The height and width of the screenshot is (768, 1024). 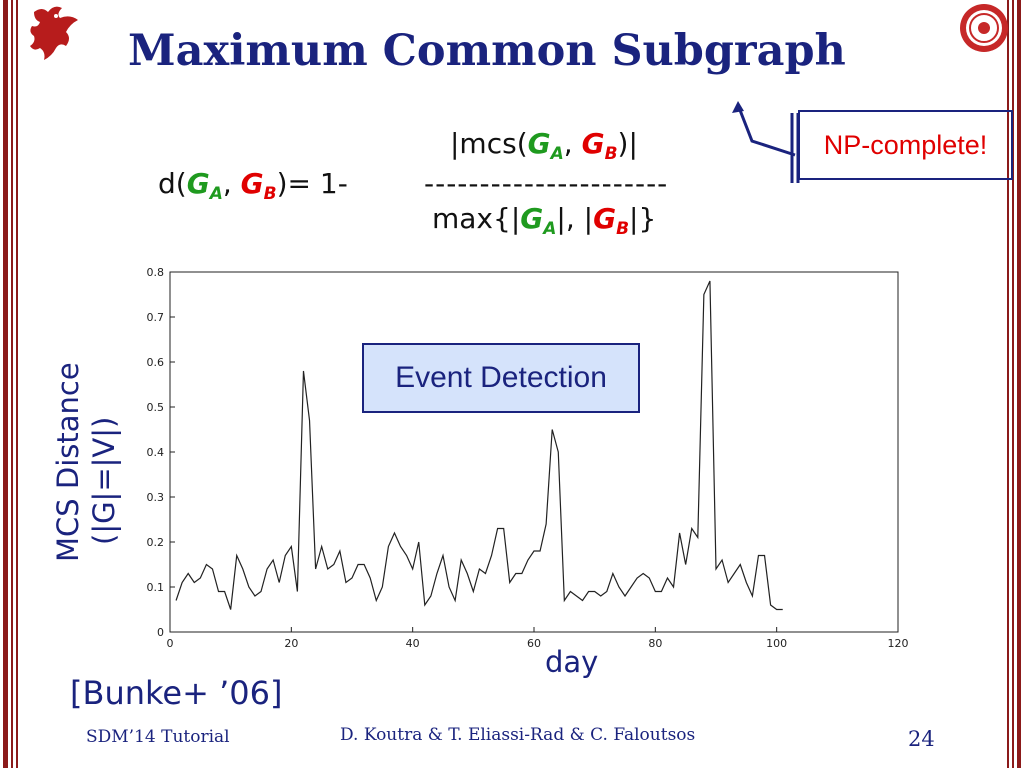 What do you see at coordinates (156, 362) in the screenshot?
I see `y-tick-label: 0.6` at bounding box center [156, 362].